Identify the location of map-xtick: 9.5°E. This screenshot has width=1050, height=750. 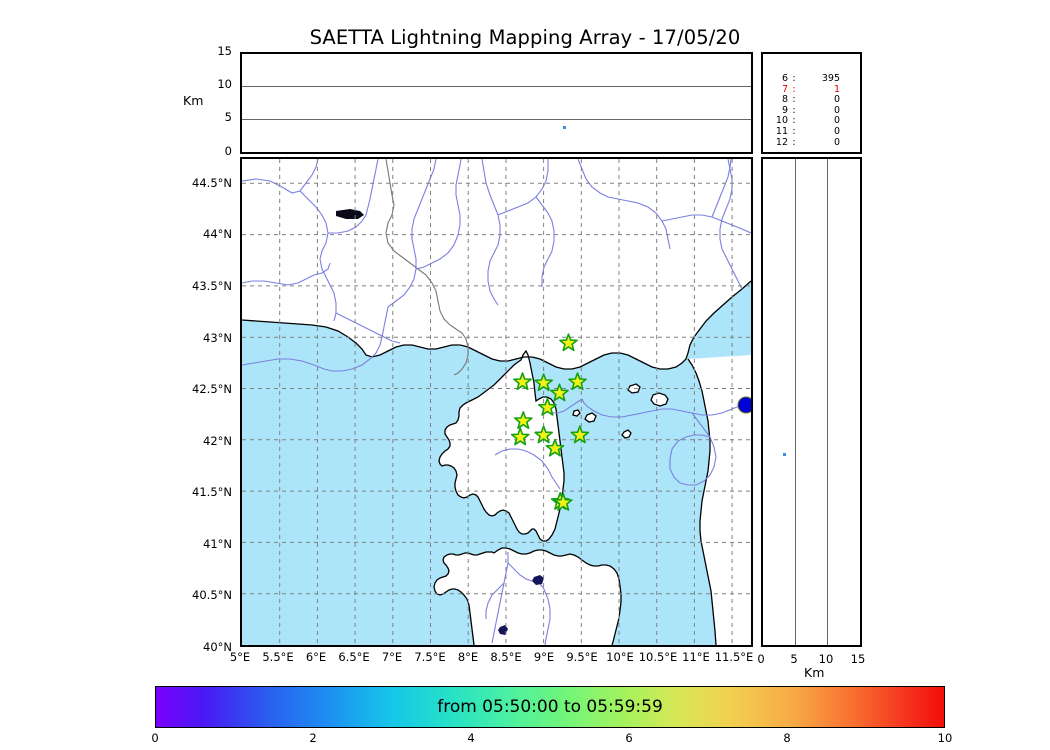
(582, 657).